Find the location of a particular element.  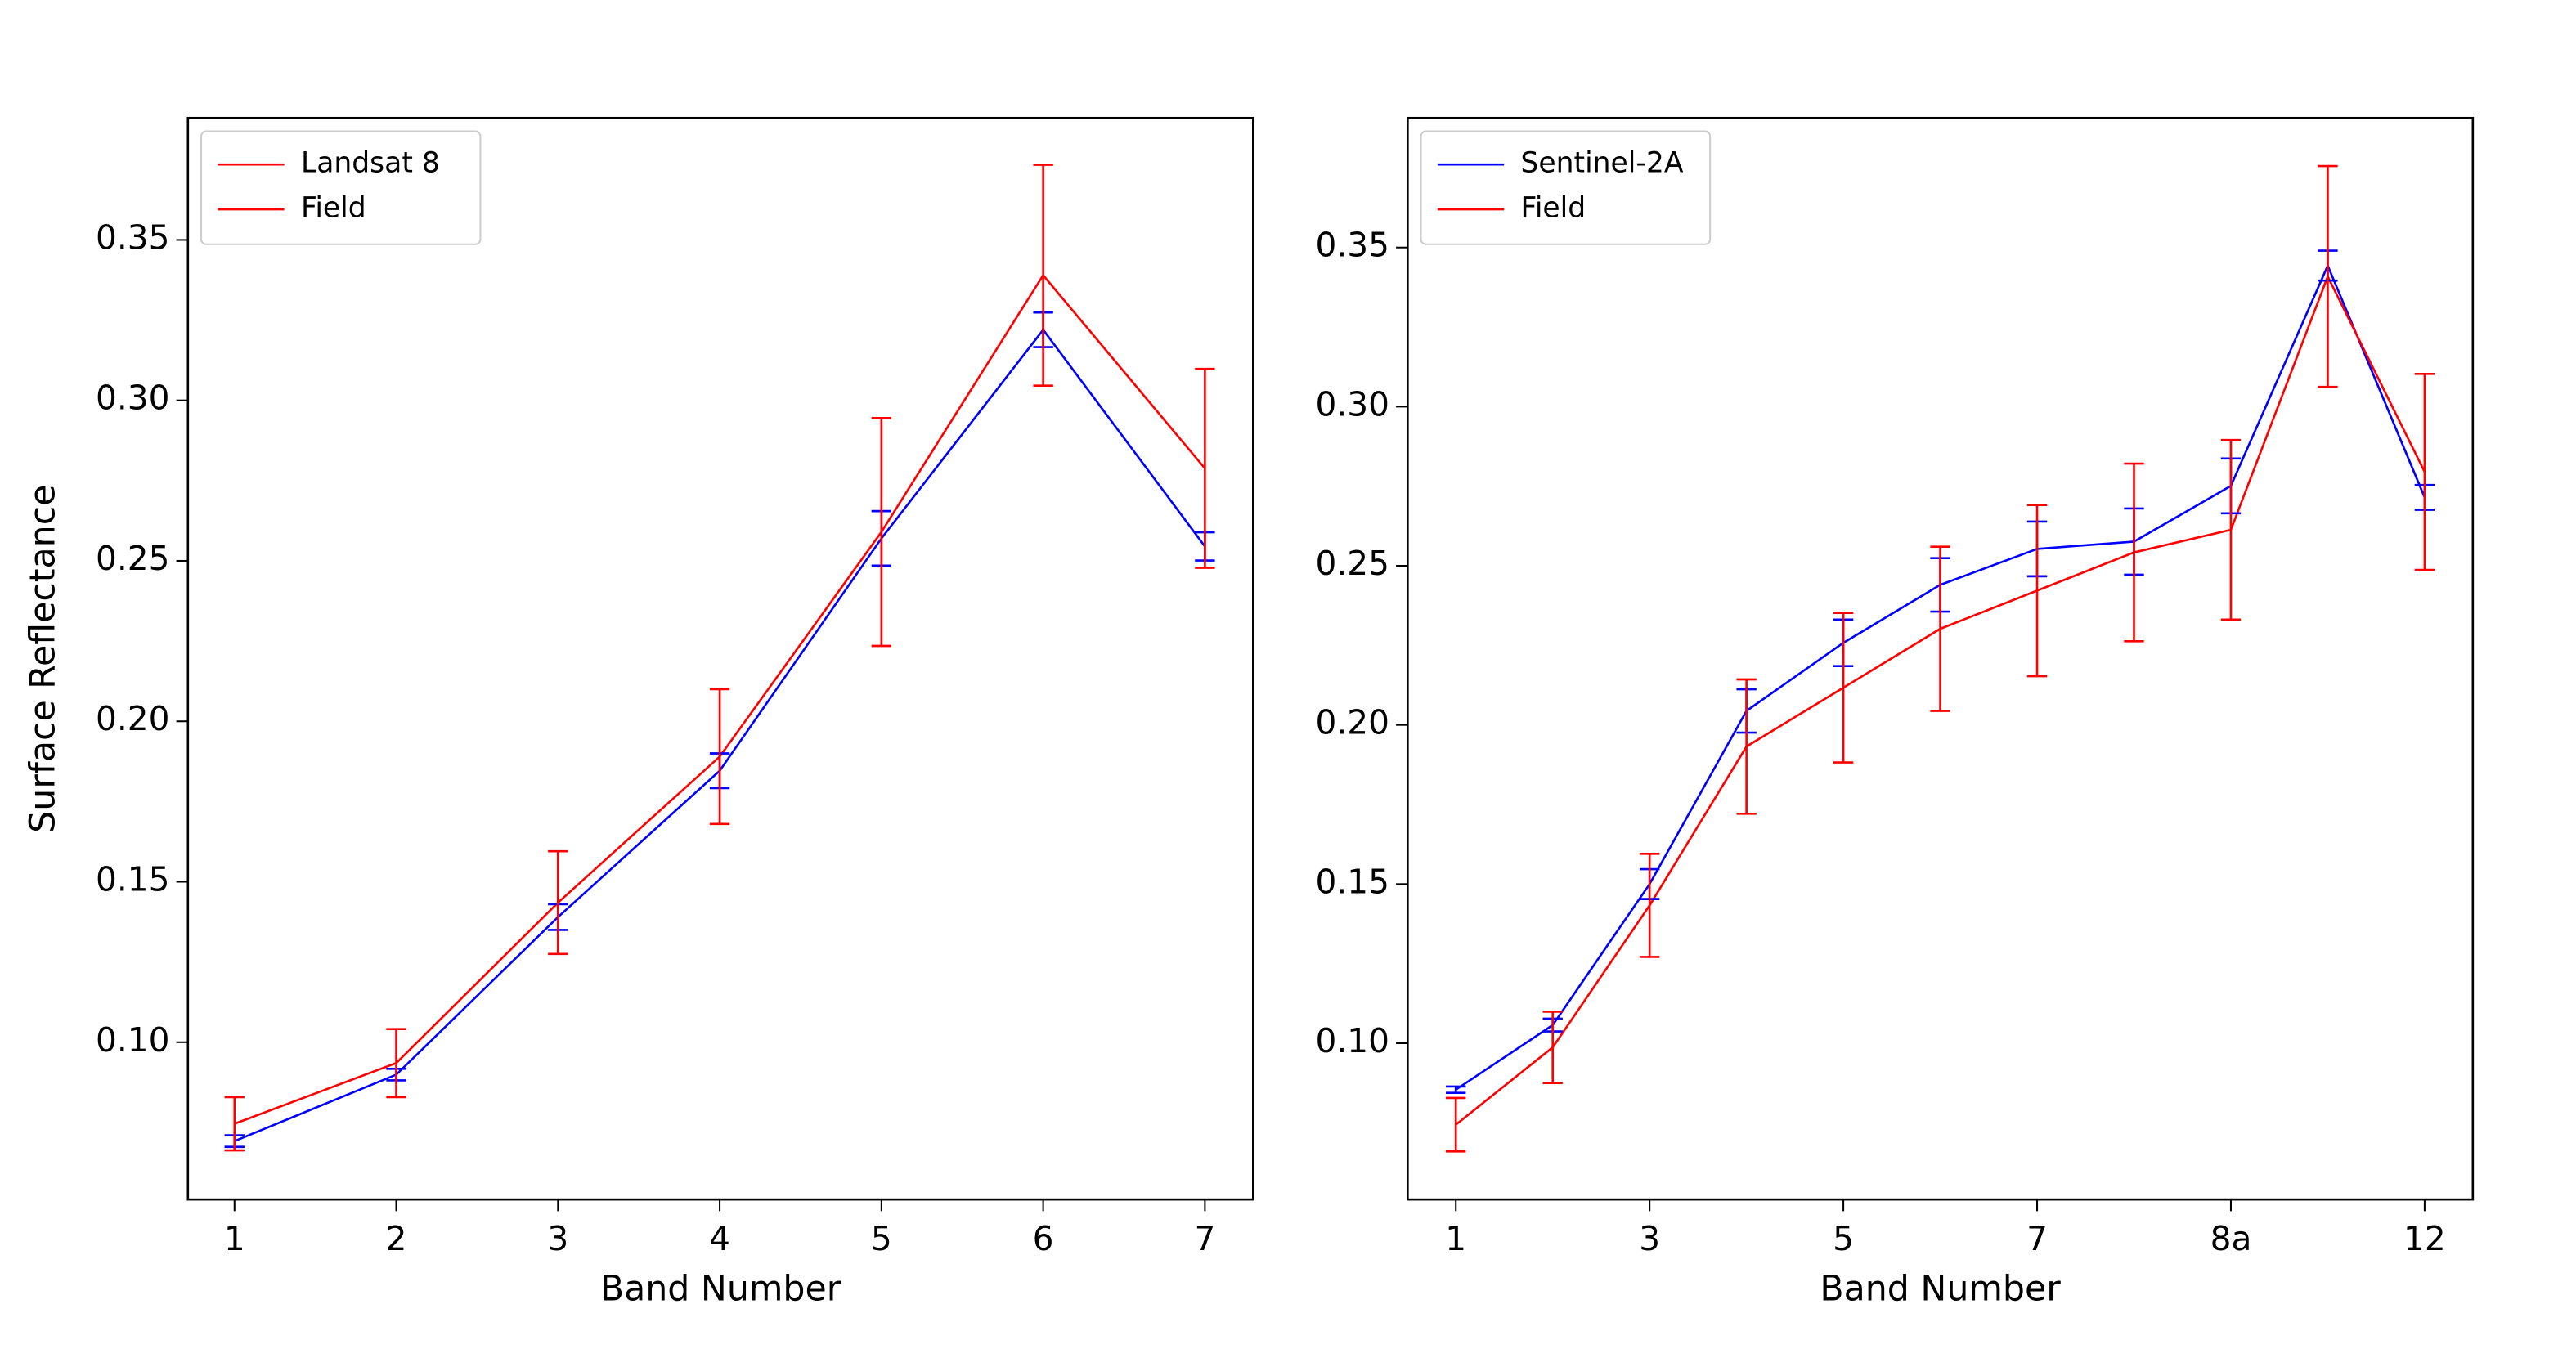

x-tick-label: 2 is located at coordinates (396, 1239).